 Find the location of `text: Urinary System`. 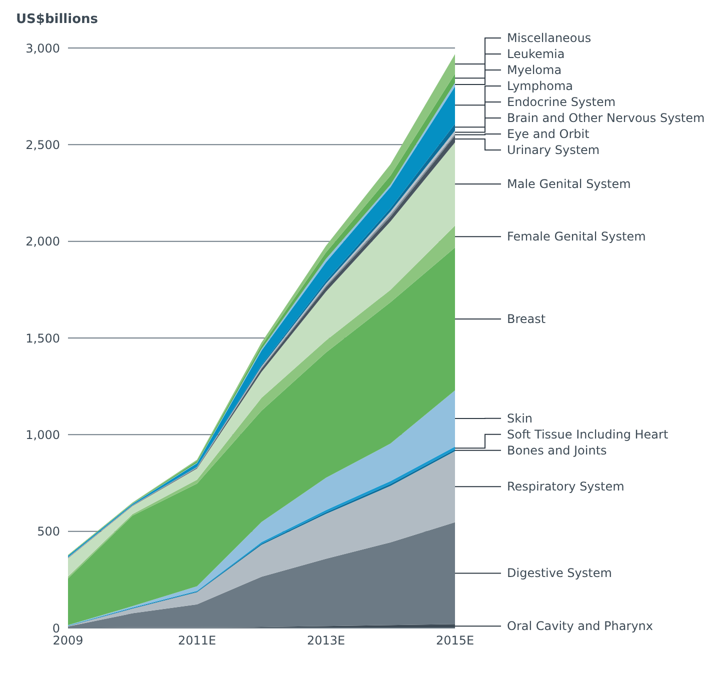

text: Urinary System is located at coordinates (553, 150).